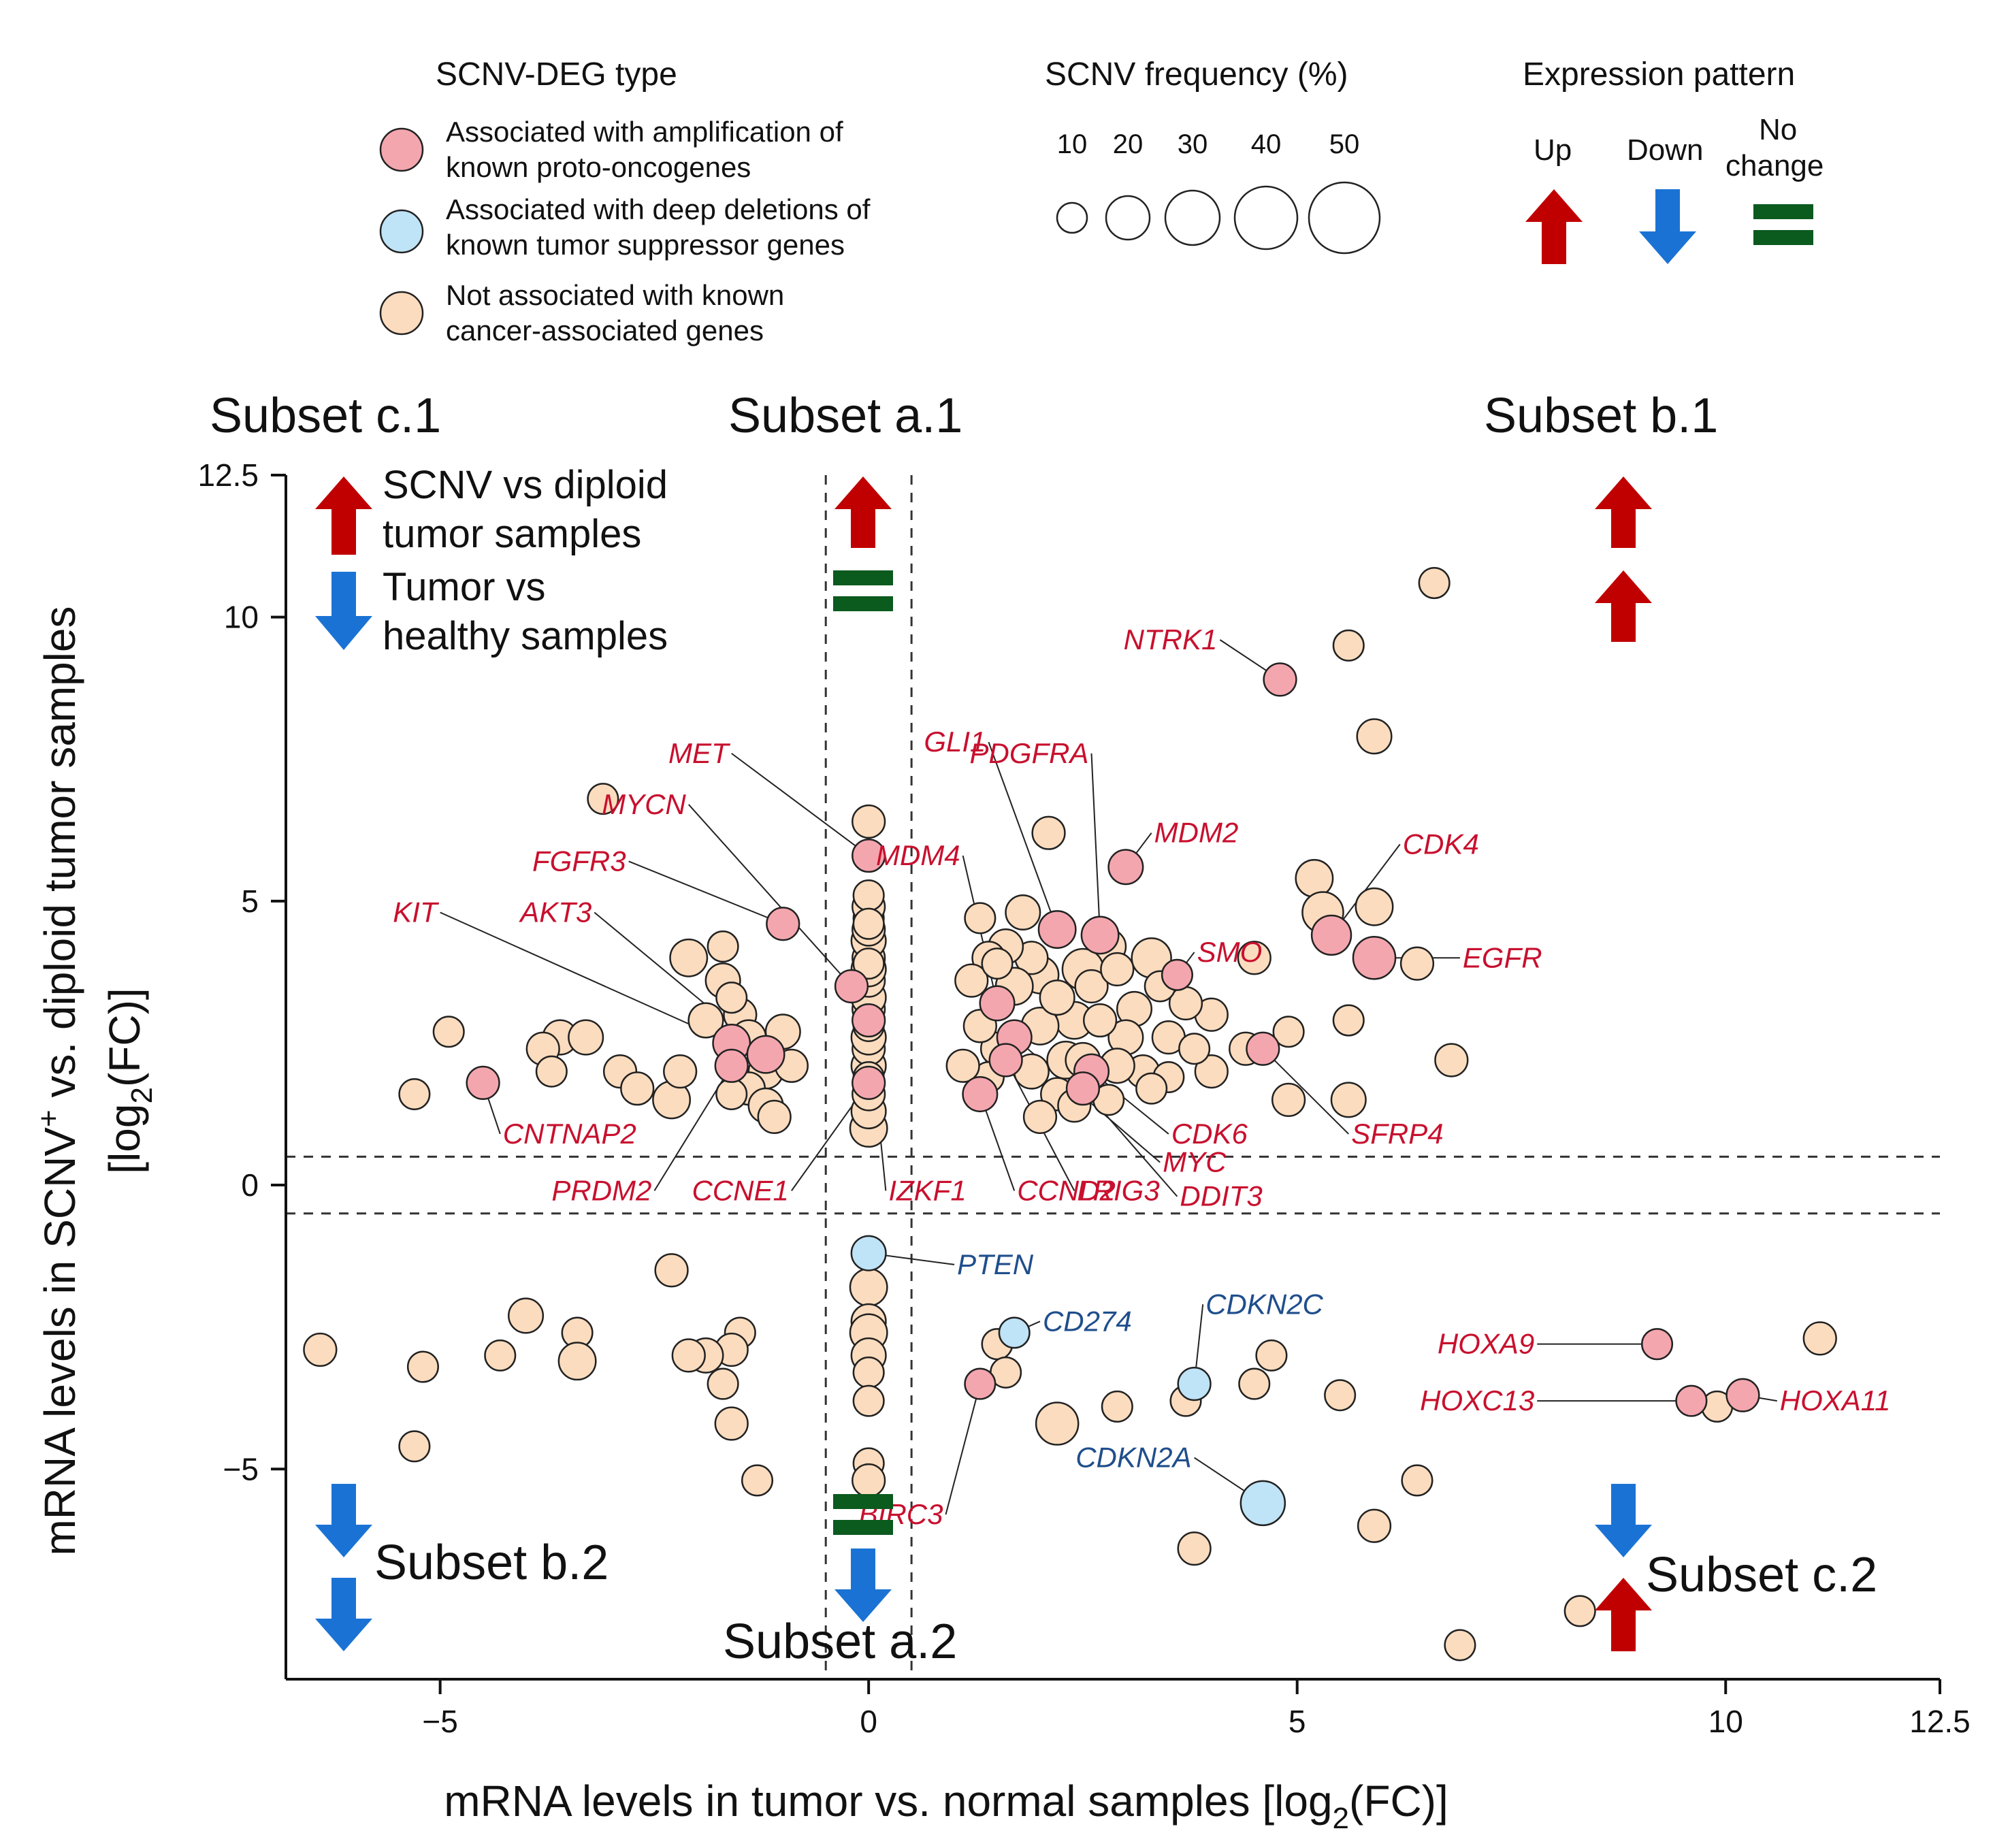 The width and height of the screenshot is (1993, 1848). Describe the element at coordinates (464, 587) in the screenshot. I see `inset-down-line1: Tumor vs` at that location.